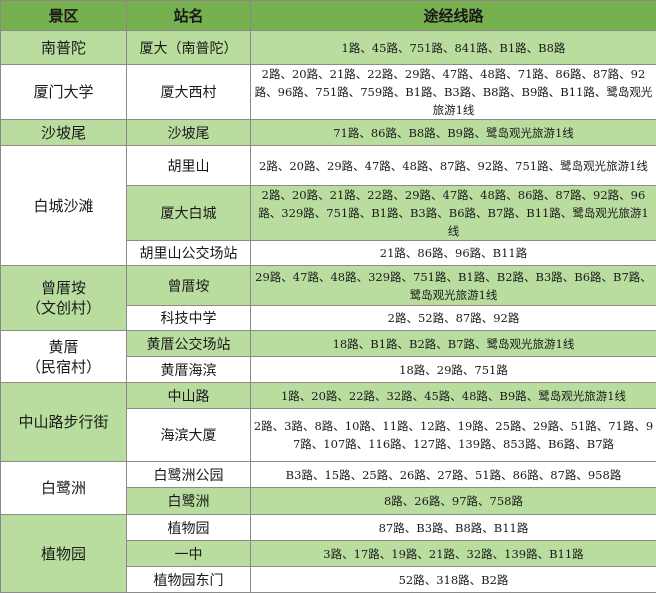  Describe the element at coordinates (189, 554) in the screenshot. I see `station-name: 一中` at that location.